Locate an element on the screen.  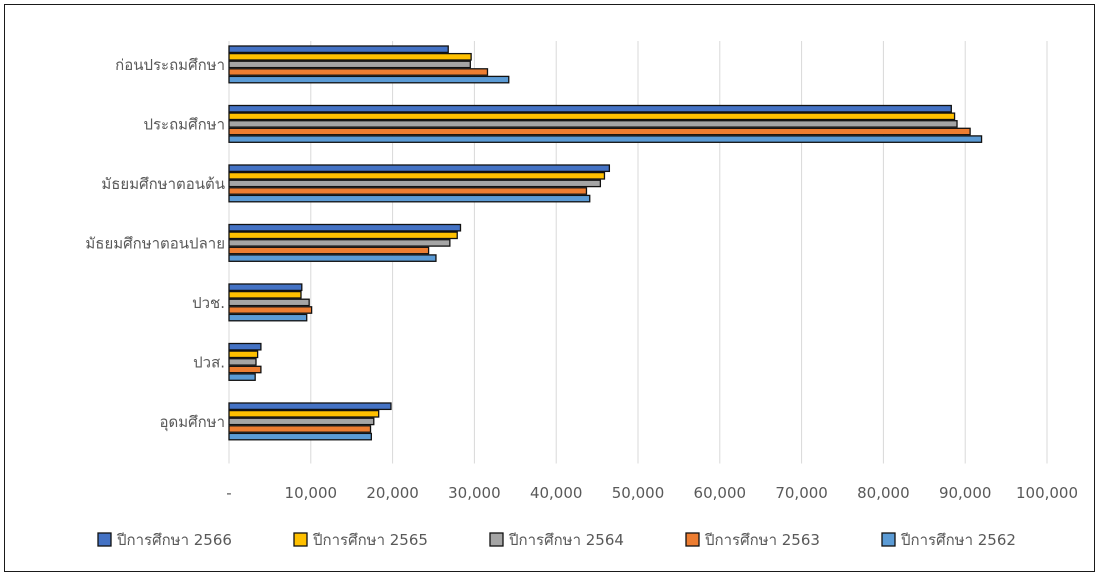
x-tick-label: 80,000 is located at coordinates (883, 493).